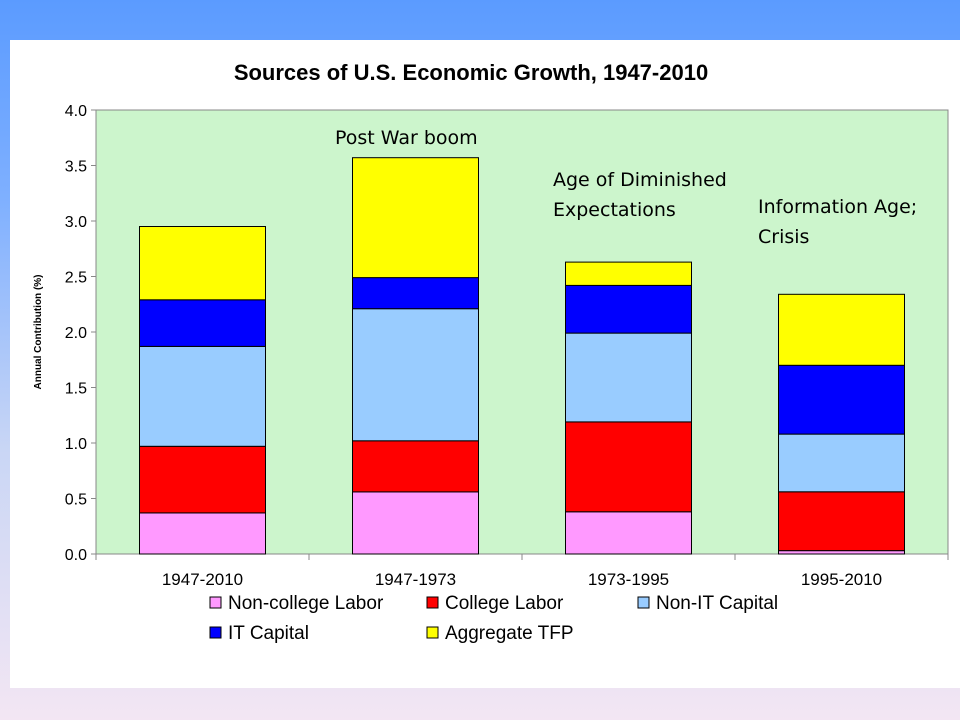 The height and width of the screenshot is (720, 960). What do you see at coordinates (841, 552) in the screenshot?
I see `bar-non-college-labor-1995-2010` at bounding box center [841, 552].